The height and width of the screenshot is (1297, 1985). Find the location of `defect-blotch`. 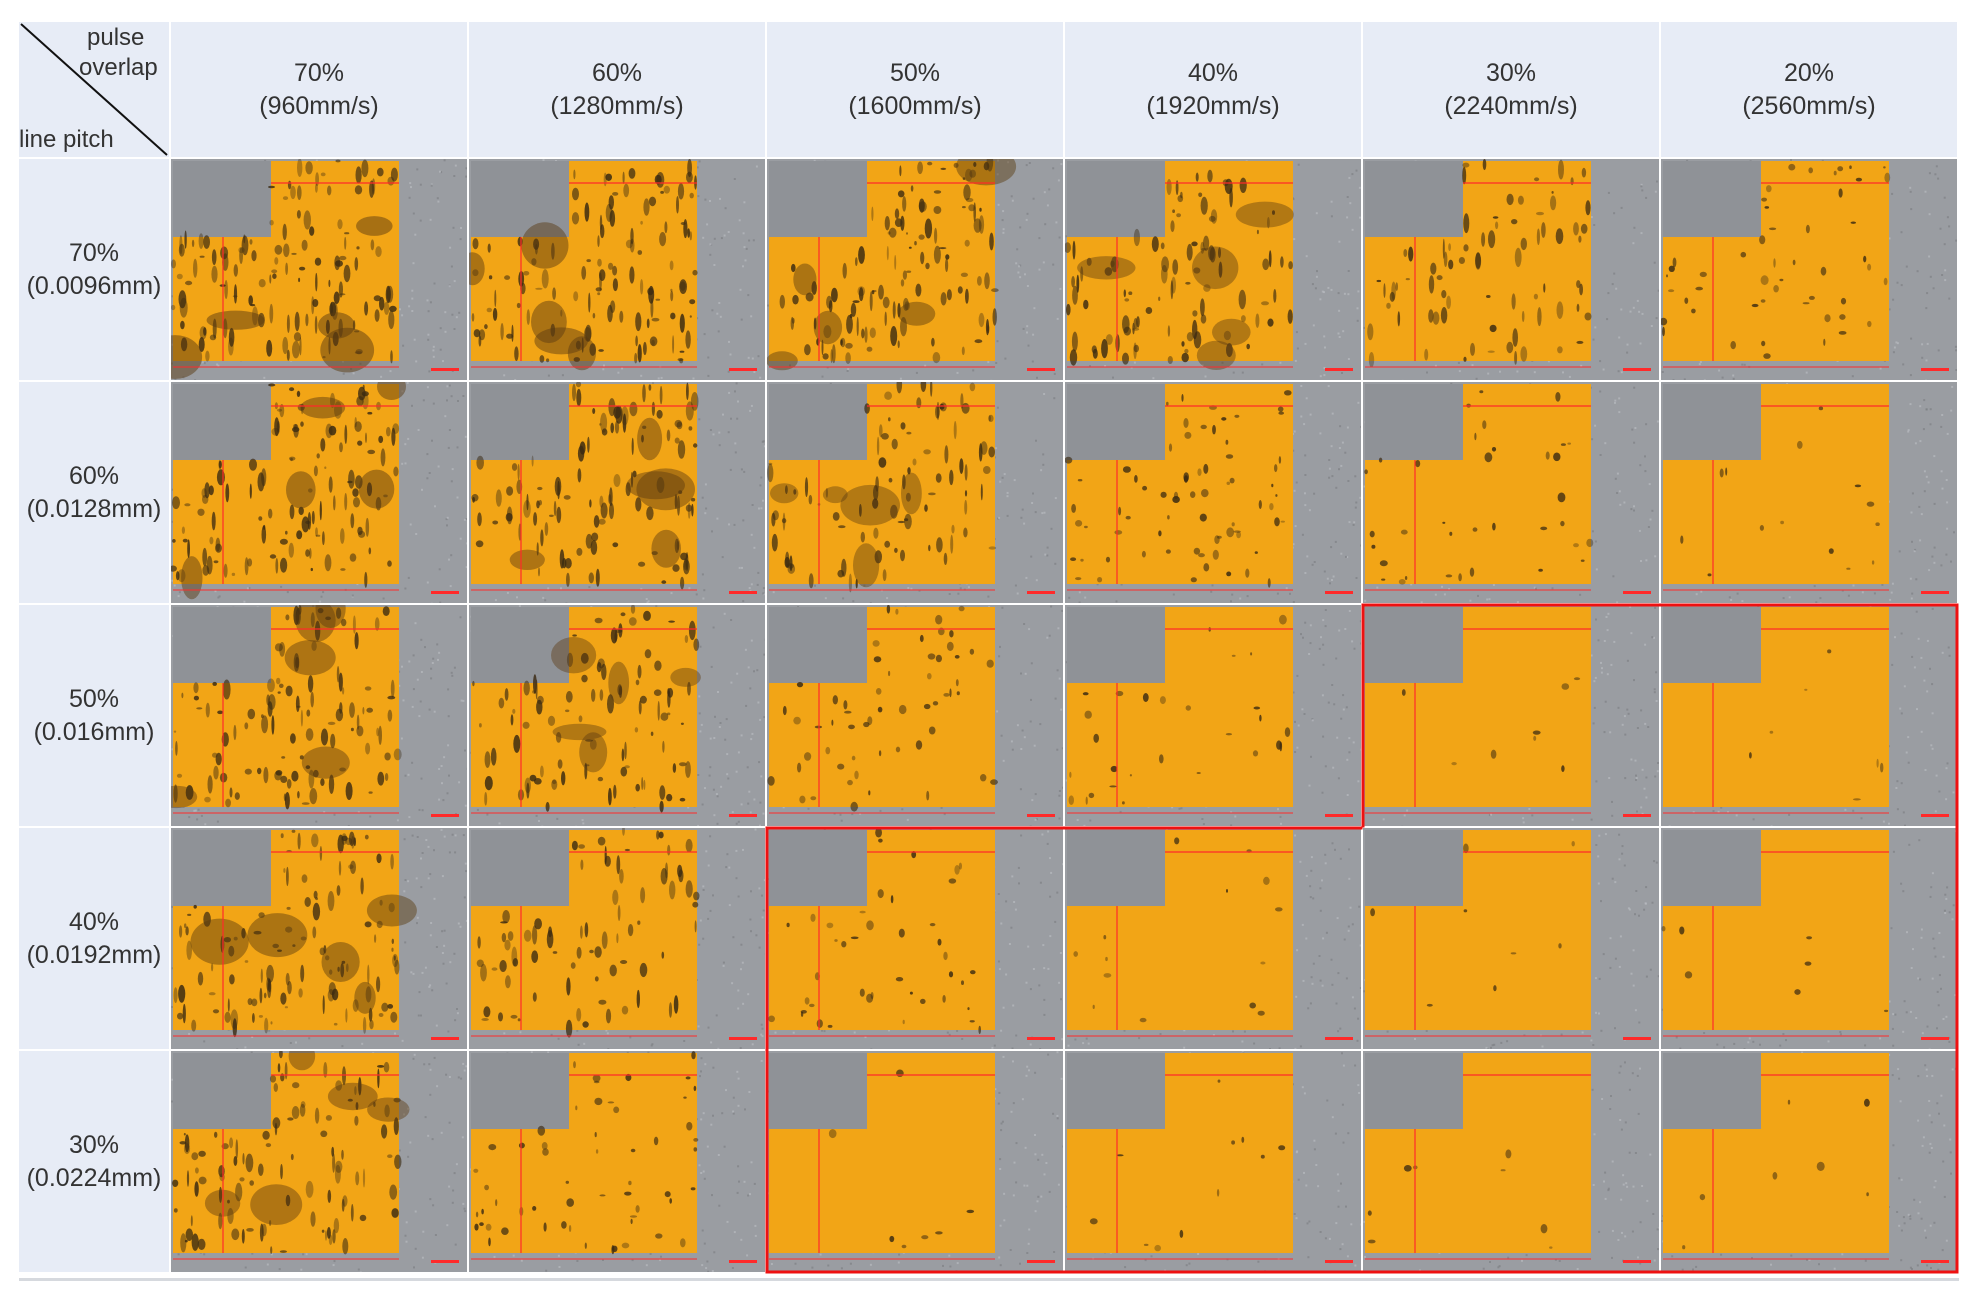

defect-blotch is located at coordinates (579, 732).